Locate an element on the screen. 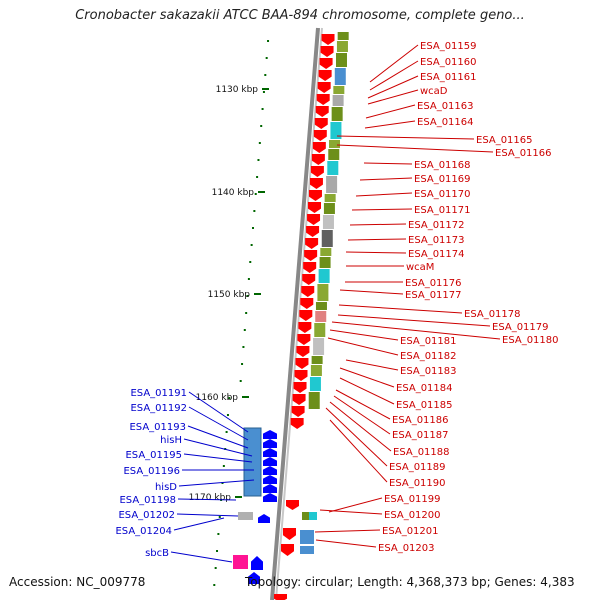 The width and height of the screenshot is (600, 600). forward-gene-label: ESA_01164 is located at coordinates (445, 122).